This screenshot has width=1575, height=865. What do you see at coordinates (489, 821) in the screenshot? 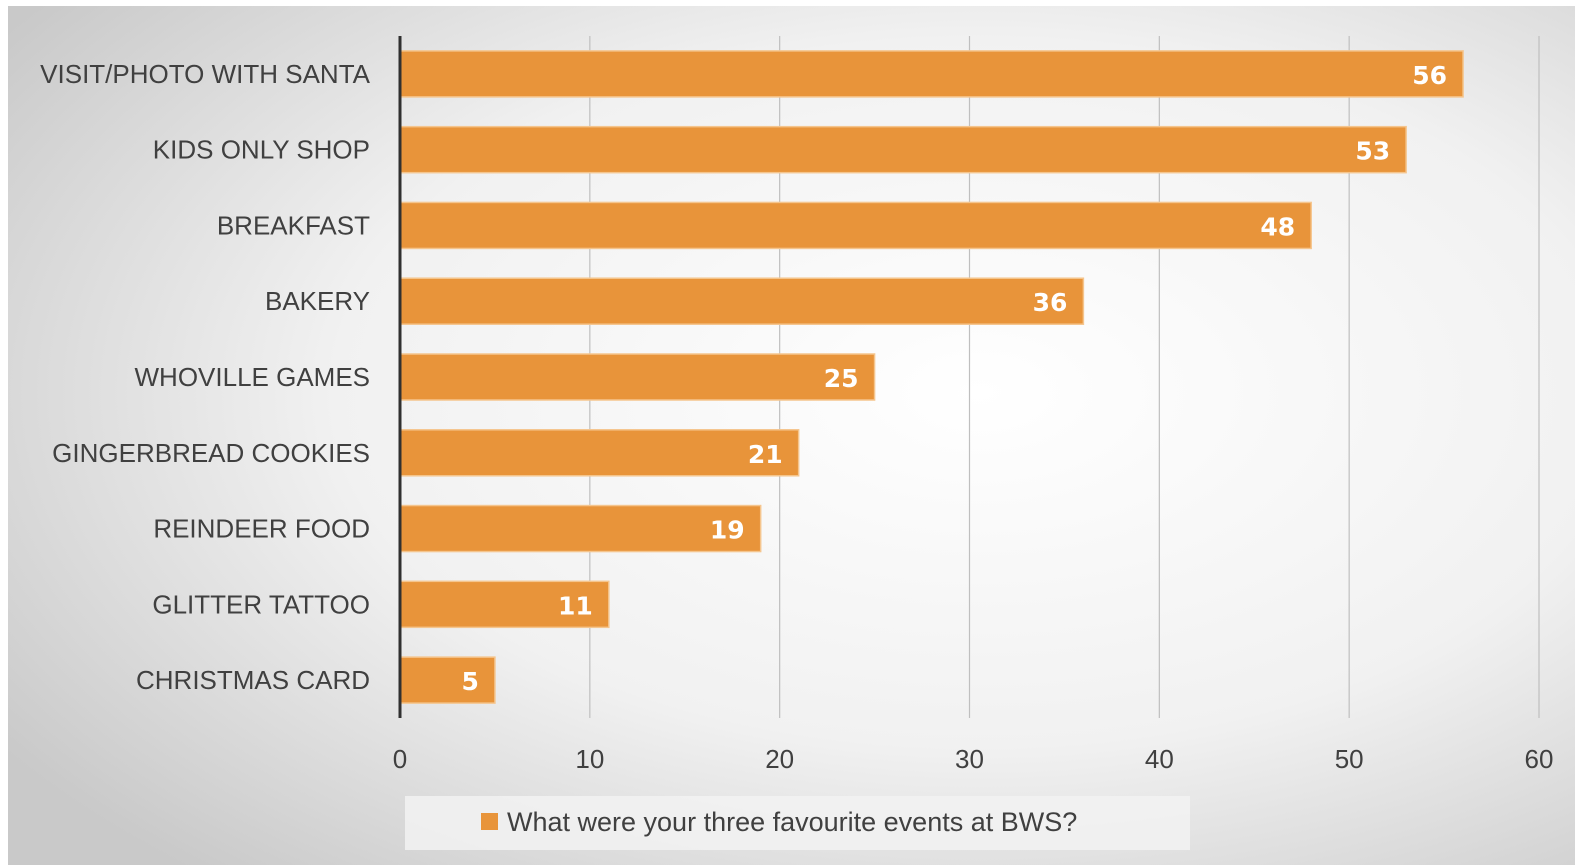
I see `legend-swatch` at bounding box center [489, 821].